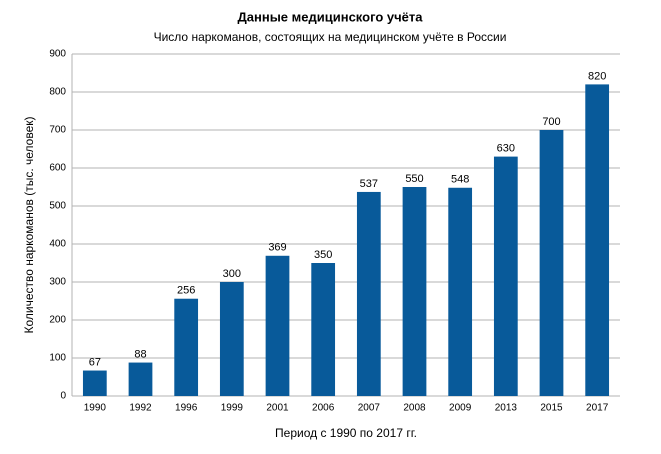 Image resolution: width=661 pixels, height=454 pixels. What do you see at coordinates (506, 149) in the screenshot?
I see `data-label: 630` at bounding box center [506, 149].